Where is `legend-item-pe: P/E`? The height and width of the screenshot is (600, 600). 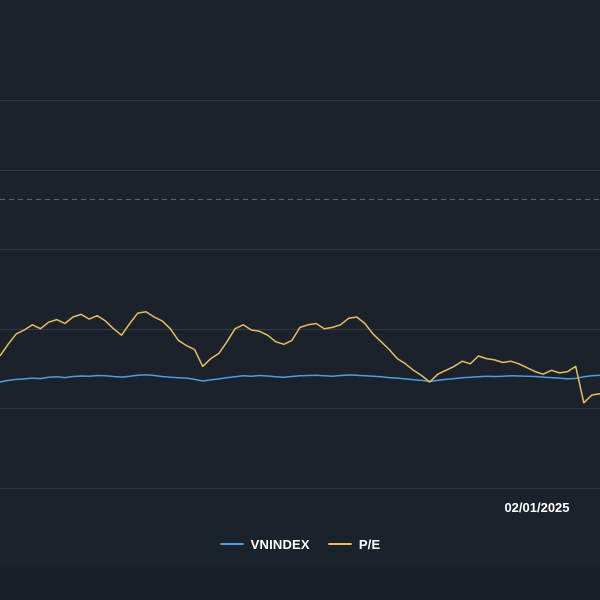
legend-item-pe: P/E is located at coordinates (354, 544).